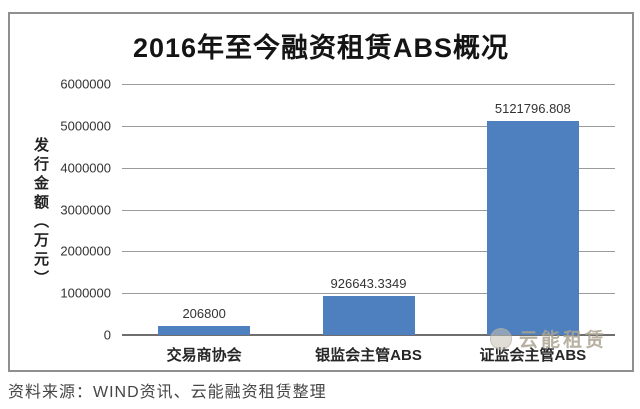 The height and width of the screenshot is (409, 640). What do you see at coordinates (204, 355) in the screenshot?
I see `x-category-label: 交易商协会` at bounding box center [204, 355].